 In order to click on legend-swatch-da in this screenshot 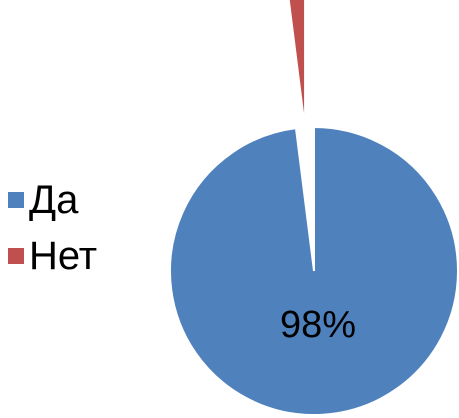, I will do `click(16, 200)`.